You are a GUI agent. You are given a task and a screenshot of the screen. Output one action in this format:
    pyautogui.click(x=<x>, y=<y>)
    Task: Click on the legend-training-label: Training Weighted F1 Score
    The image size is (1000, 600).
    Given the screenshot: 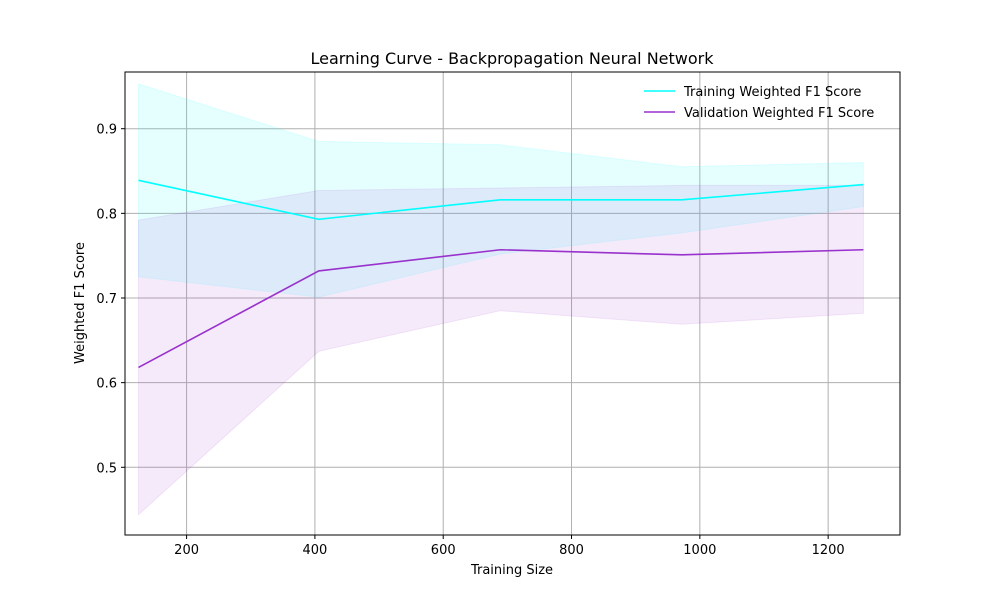 What is the action you would take?
    pyautogui.click(x=772, y=92)
    